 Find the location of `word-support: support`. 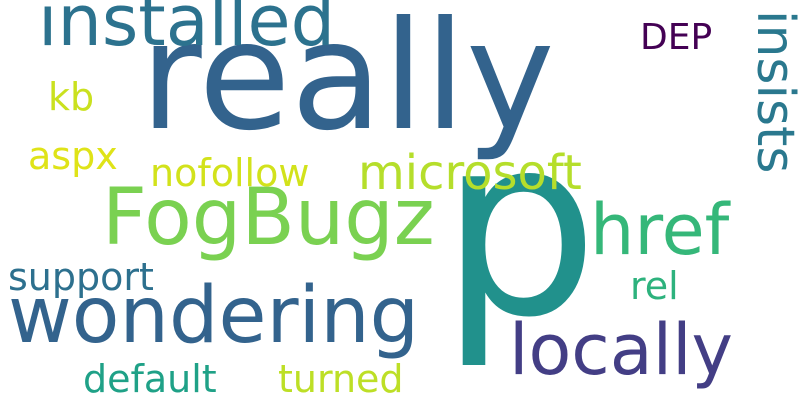

word-support: support is located at coordinates (81, 277).